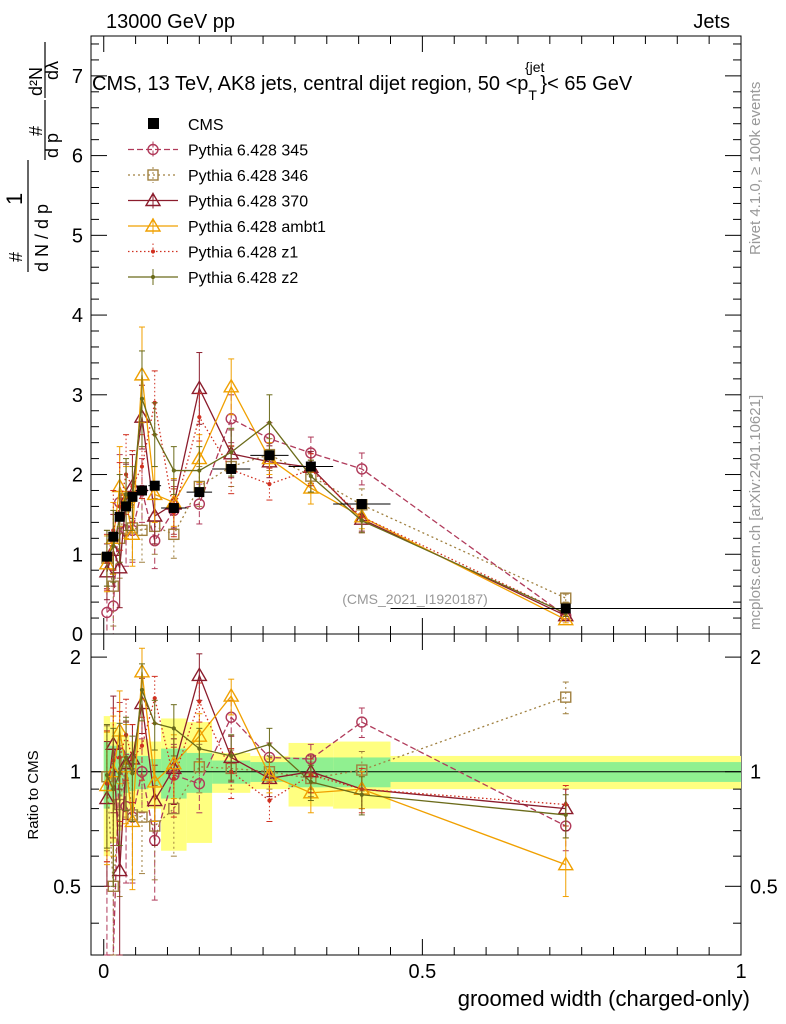  What do you see at coordinates (77, 236) in the screenshot?
I see `main-ytick-label: 5` at bounding box center [77, 236].